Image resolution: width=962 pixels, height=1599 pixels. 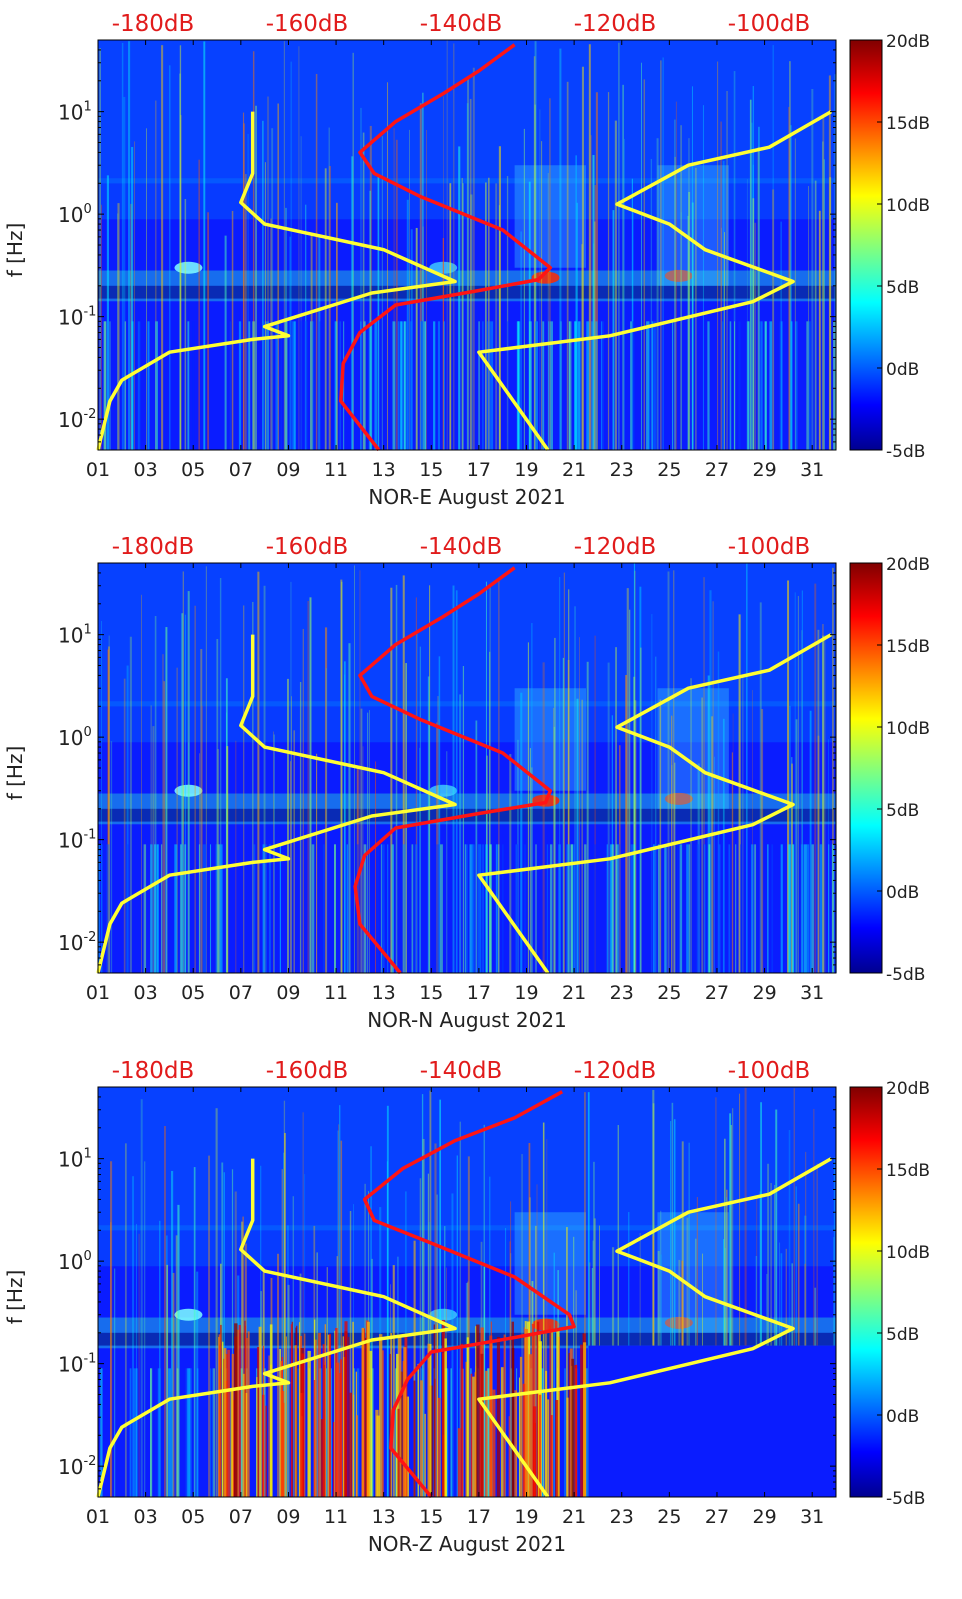 I want to click on x-tick-label: 13, so click(x=384, y=1517).